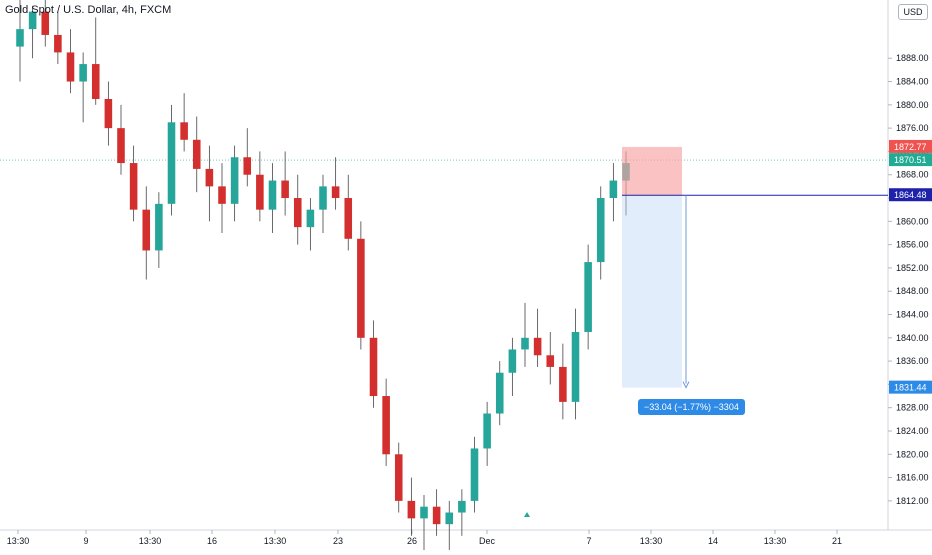  Describe the element at coordinates (912, 361) in the screenshot. I see `y-tick-label: 1836.00` at that location.